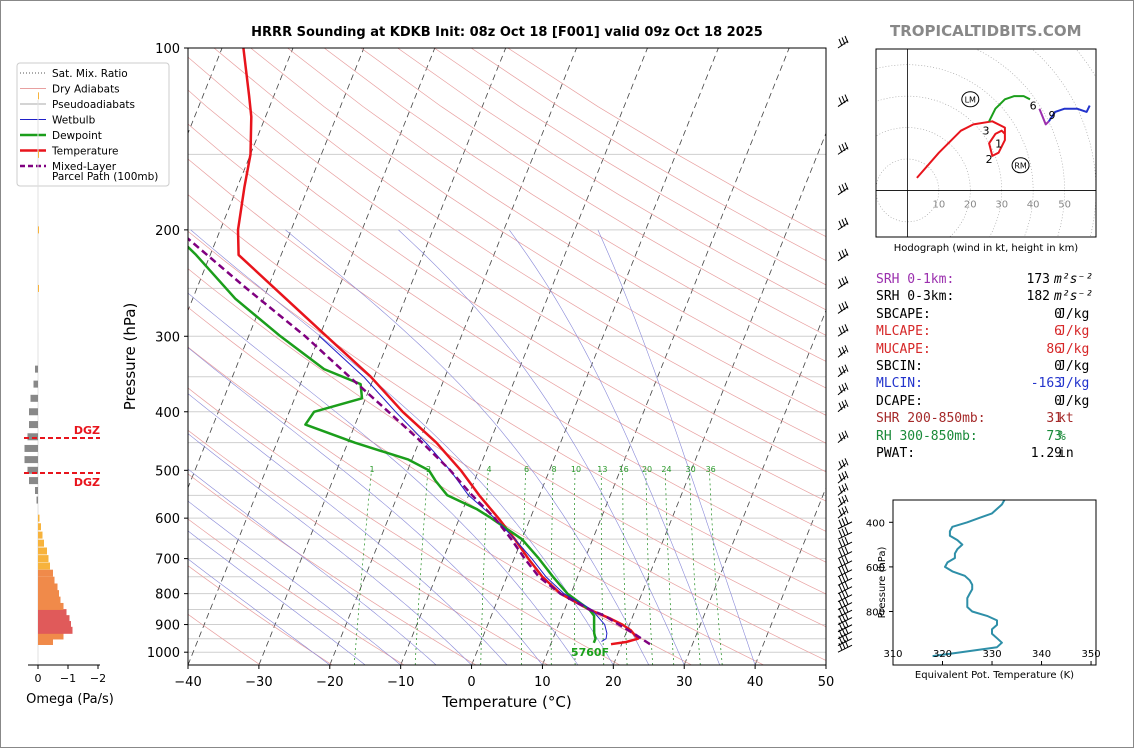  What do you see at coordinates (903, 314) in the screenshot?
I see `index-label: SBCAPE:` at bounding box center [903, 314].